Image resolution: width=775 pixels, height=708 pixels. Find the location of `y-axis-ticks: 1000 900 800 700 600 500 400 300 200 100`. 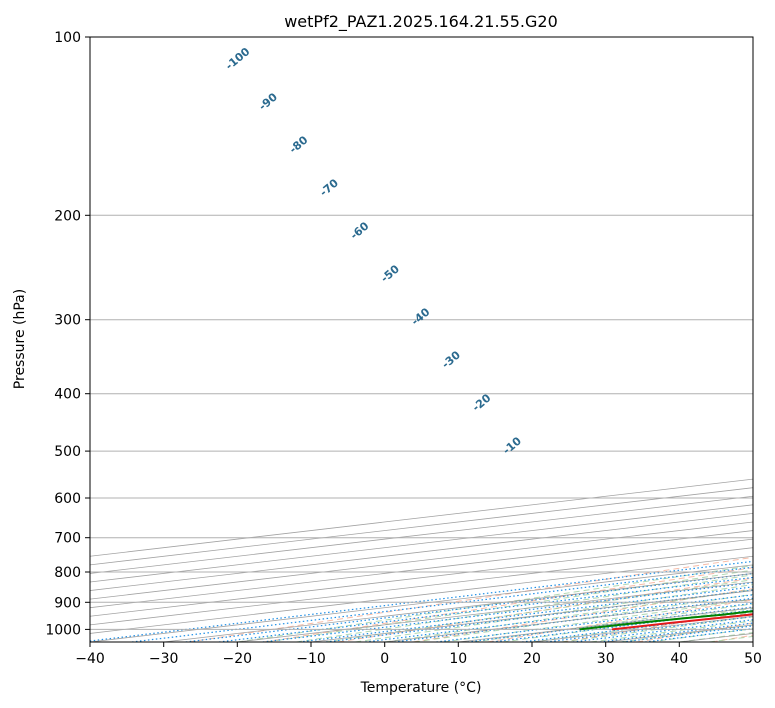

y-axis-ticks: 1000 900 800 700 600 500 400 300 200 100 is located at coordinates (67, 334).